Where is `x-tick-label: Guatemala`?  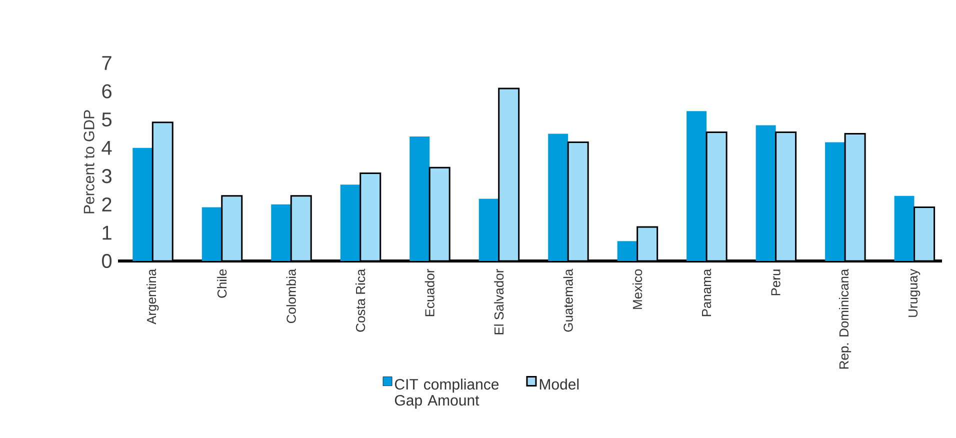
x-tick-label: Guatemala is located at coordinates (568, 300).